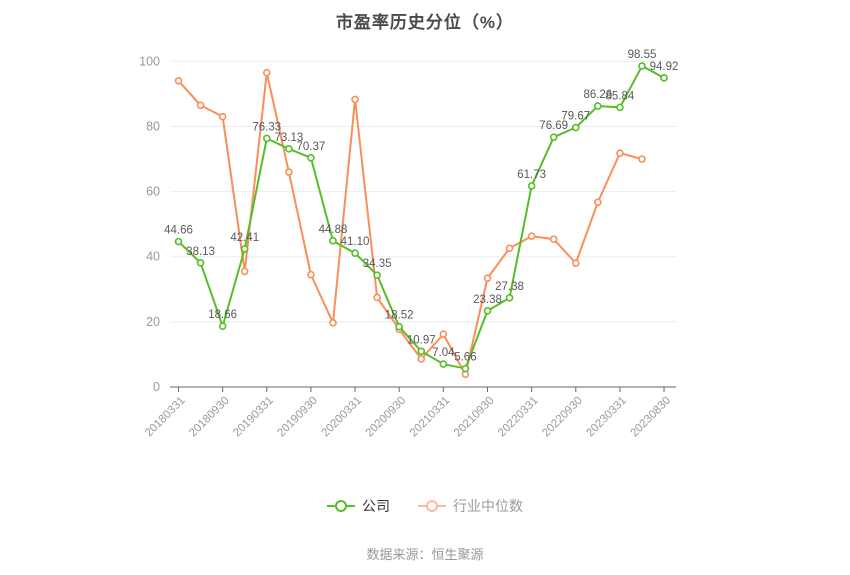 The width and height of the screenshot is (850, 575). Describe the element at coordinates (311, 147) in the screenshot. I see `company-point-label: 70.37` at that location.